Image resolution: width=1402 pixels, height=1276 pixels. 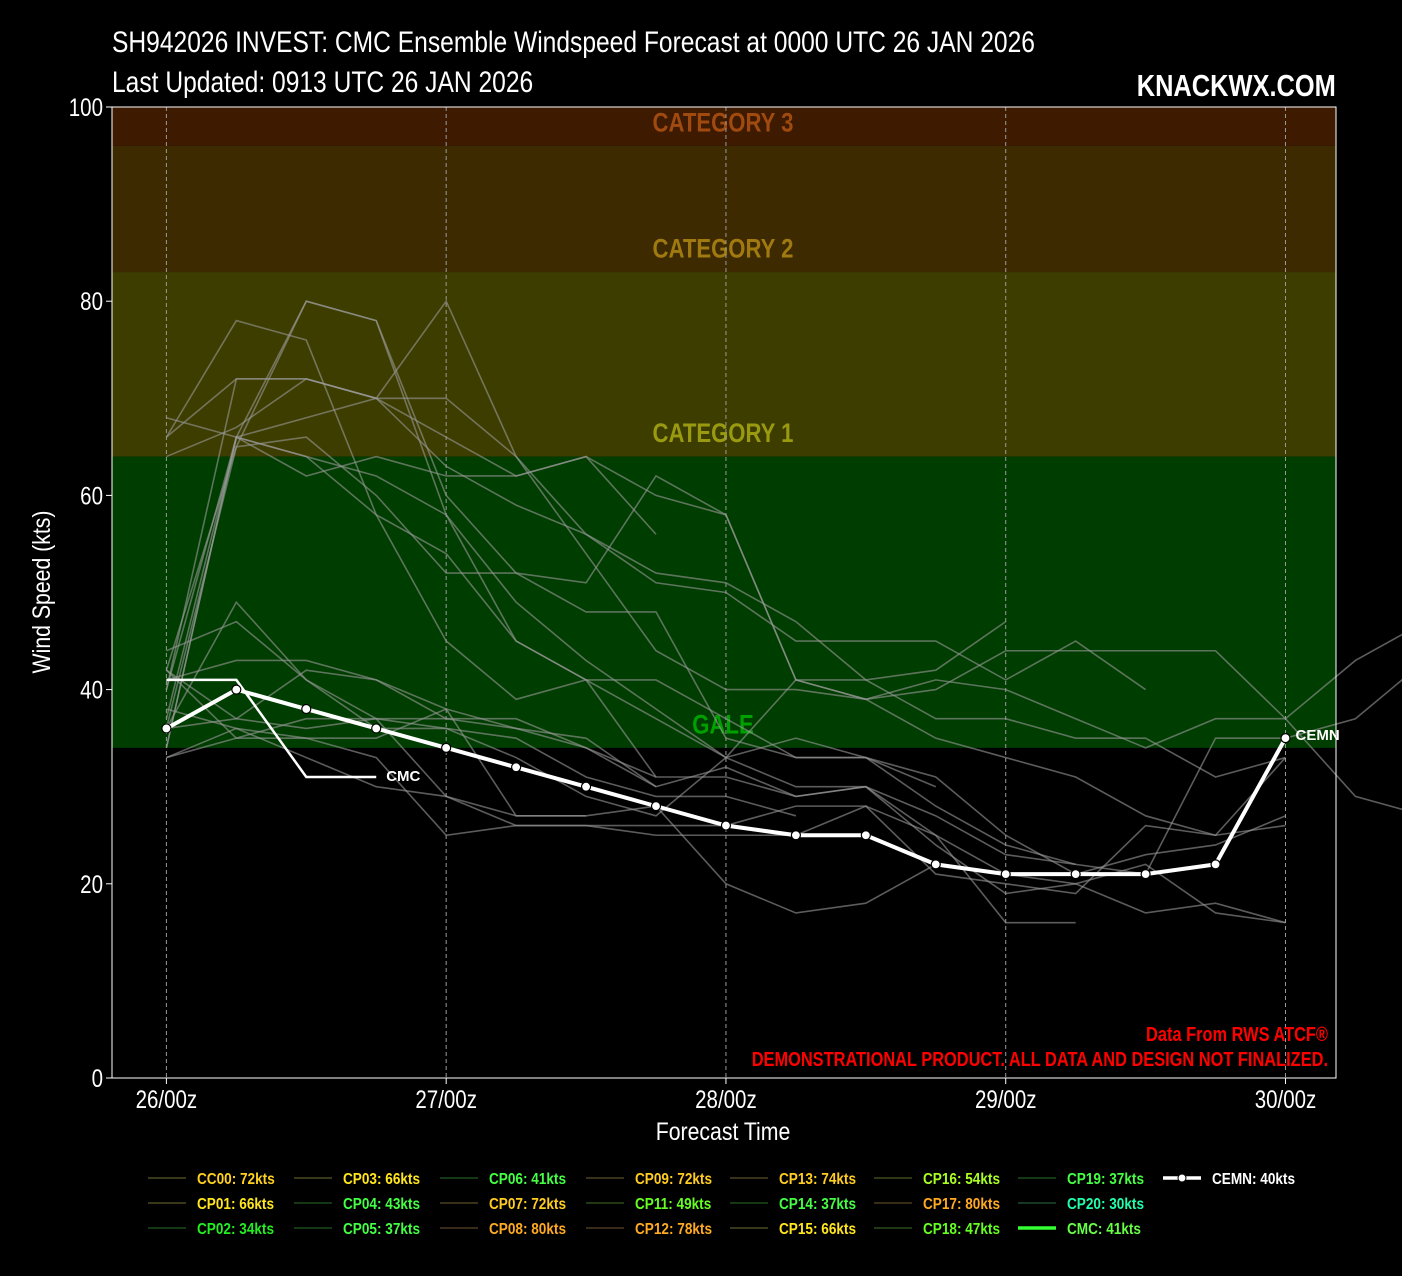 I want to click on brand-logo-text: KNACKWX.COM, so click(x=1236, y=85).